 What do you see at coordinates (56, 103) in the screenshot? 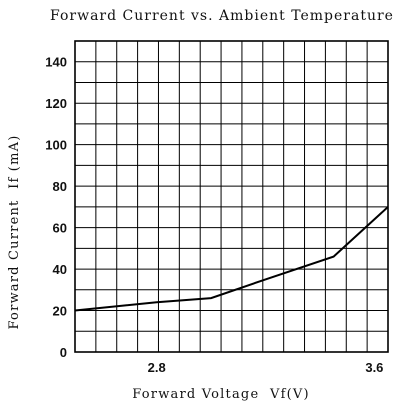
I see `y-tick-label: 120` at bounding box center [56, 103].